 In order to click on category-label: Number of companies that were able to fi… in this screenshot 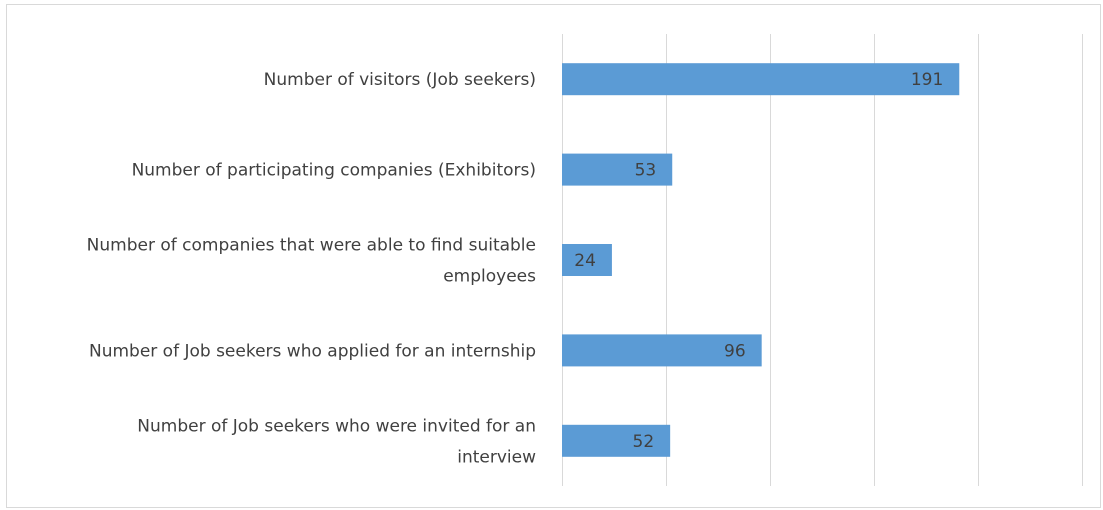, I will do `click(311, 261)`.